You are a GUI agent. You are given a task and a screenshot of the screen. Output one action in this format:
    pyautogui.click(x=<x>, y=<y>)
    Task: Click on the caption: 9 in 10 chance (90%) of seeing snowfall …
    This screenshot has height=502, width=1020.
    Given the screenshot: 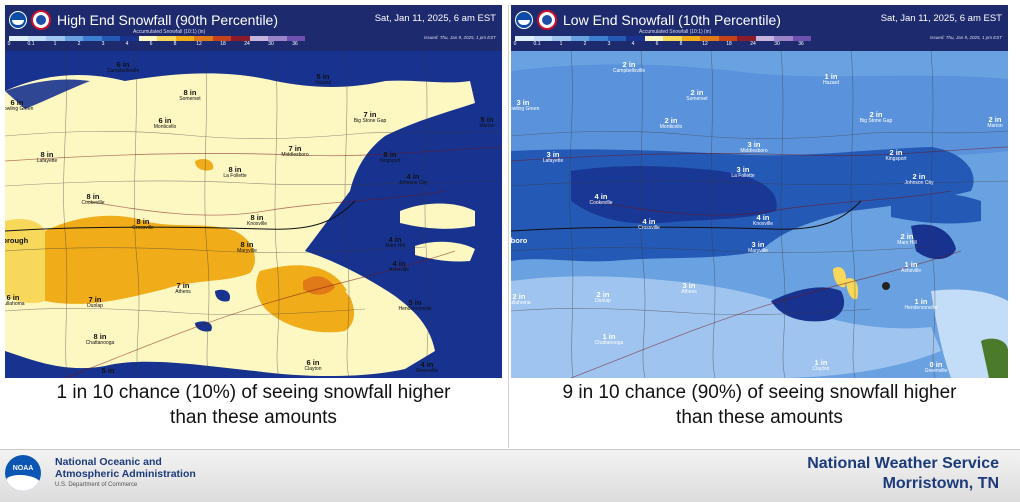 What is the action you would take?
    pyautogui.click(x=759, y=405)
    